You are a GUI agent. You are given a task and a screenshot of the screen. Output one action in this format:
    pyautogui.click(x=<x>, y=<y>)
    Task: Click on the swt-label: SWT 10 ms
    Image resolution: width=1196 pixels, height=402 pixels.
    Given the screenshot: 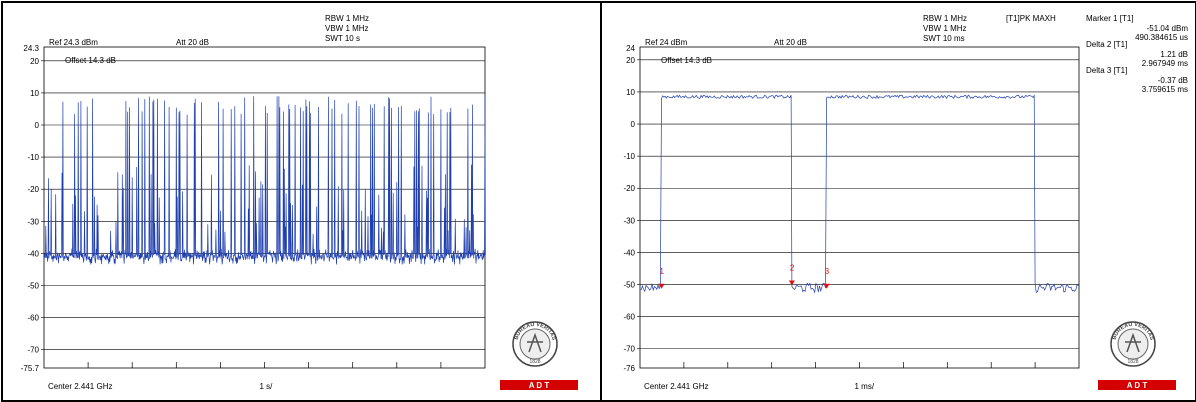 What is the action you would take?
    pyautogui.click(x=944, y=38)
    